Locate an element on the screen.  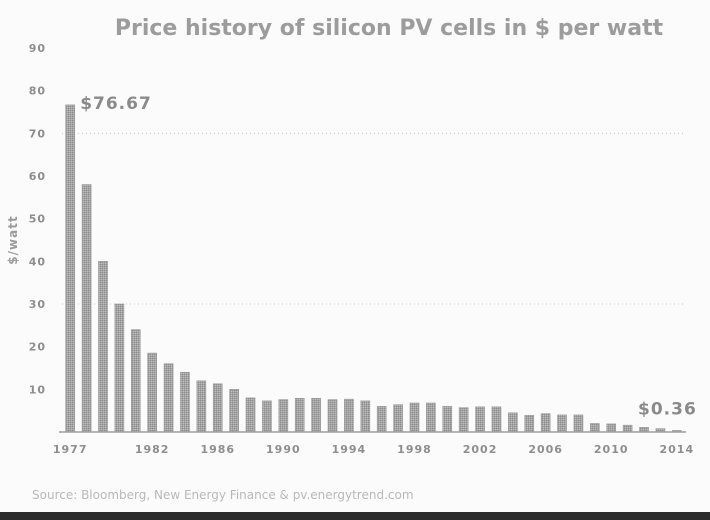
bar-1991 is located at coordinates (299, 415).